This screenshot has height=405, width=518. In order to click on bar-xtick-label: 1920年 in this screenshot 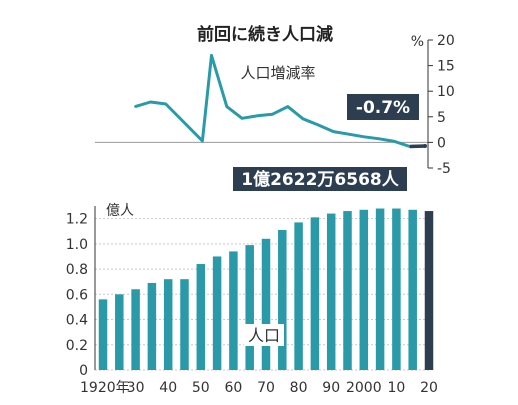, I will do `click(105, 388)`.